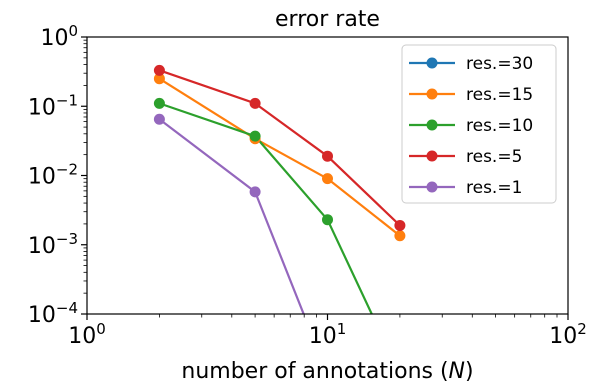 The width and height of the screenshot is (602, 389). Describe the element at coordinates (101, 329) in the screenshot. I see `x-tick-exponent: 0` at that location.